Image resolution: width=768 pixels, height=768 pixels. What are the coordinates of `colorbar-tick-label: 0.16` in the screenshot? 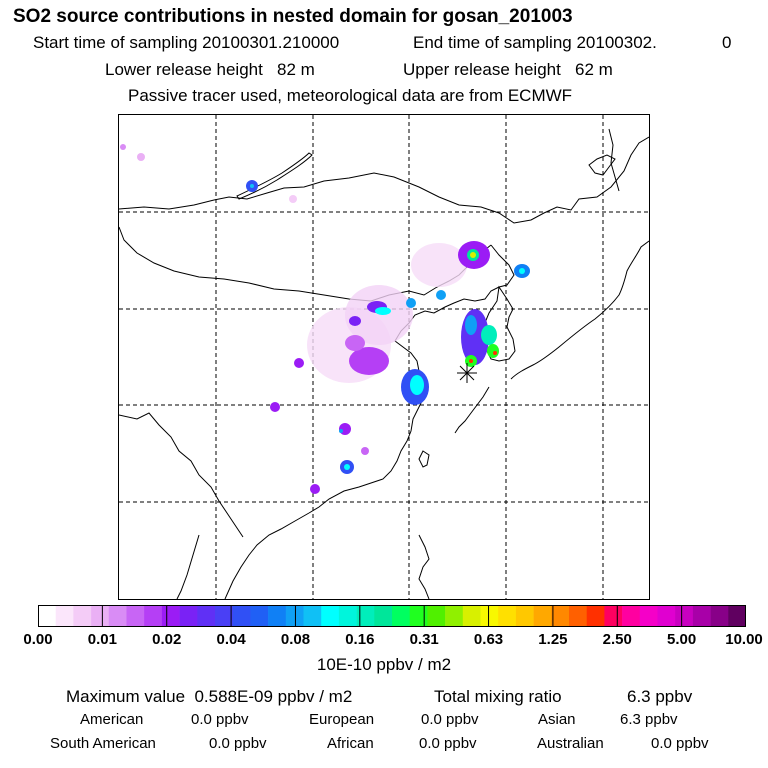 It's located at (360, 639).